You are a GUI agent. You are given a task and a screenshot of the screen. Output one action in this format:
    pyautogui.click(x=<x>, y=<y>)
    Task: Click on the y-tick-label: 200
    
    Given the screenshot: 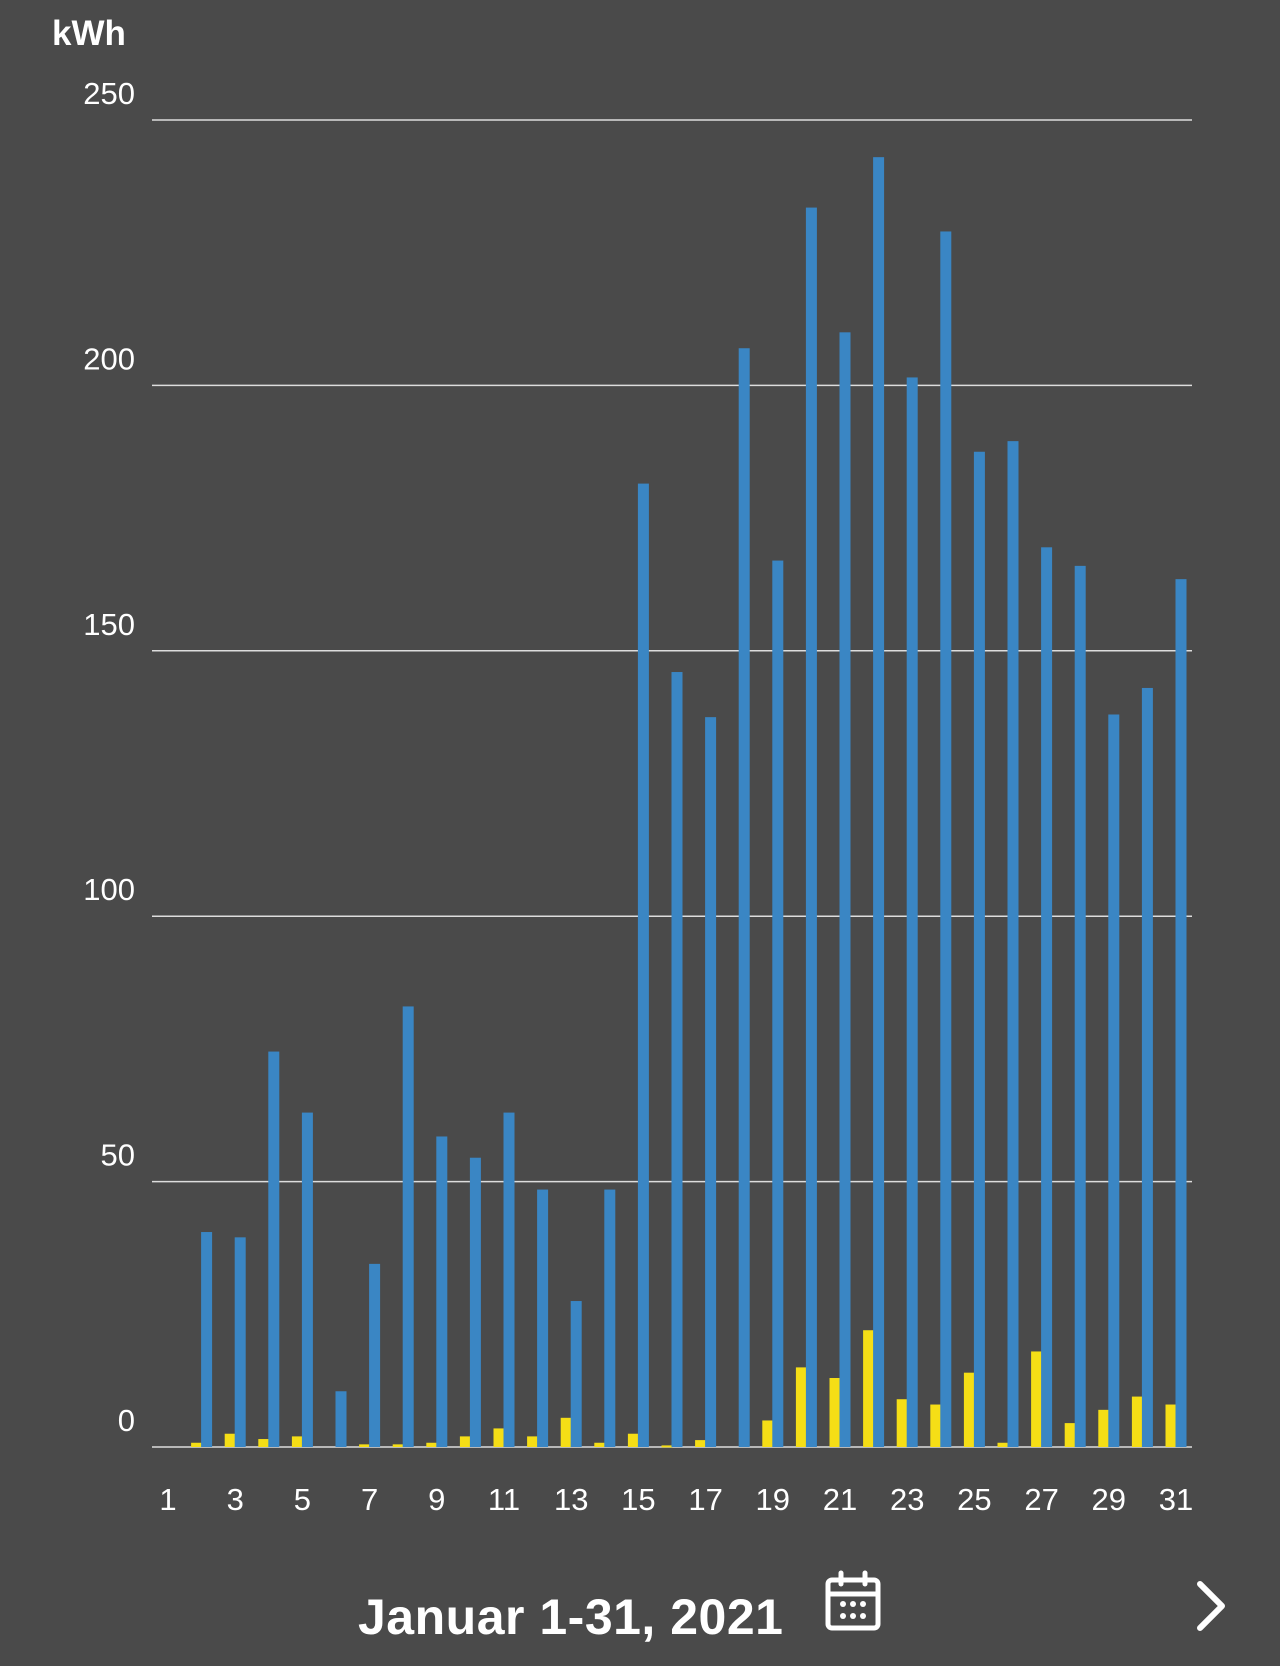 What is the action you would take?
    pyautogui.click(x=109, y=358)
    